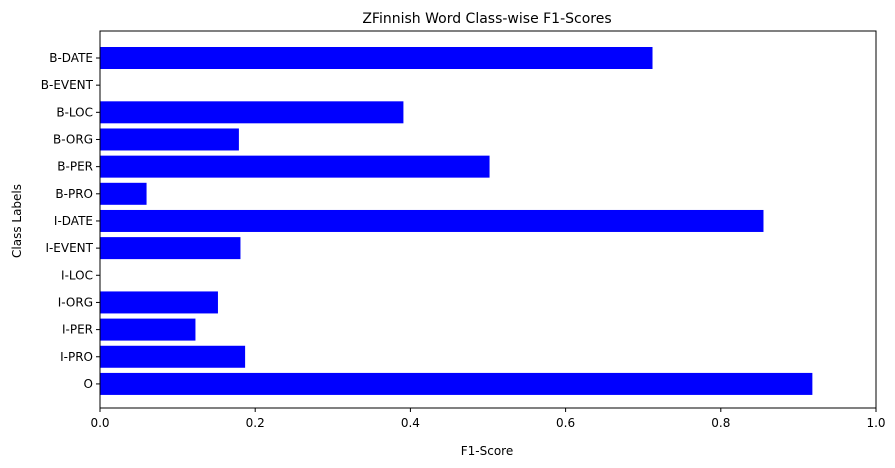 The height and width of the screenshot is (468, 895). What do you see at coordinates (75, 167) in the screenshot?
I see `y-tick-label: B-PER` at bounding box center [75, 167].